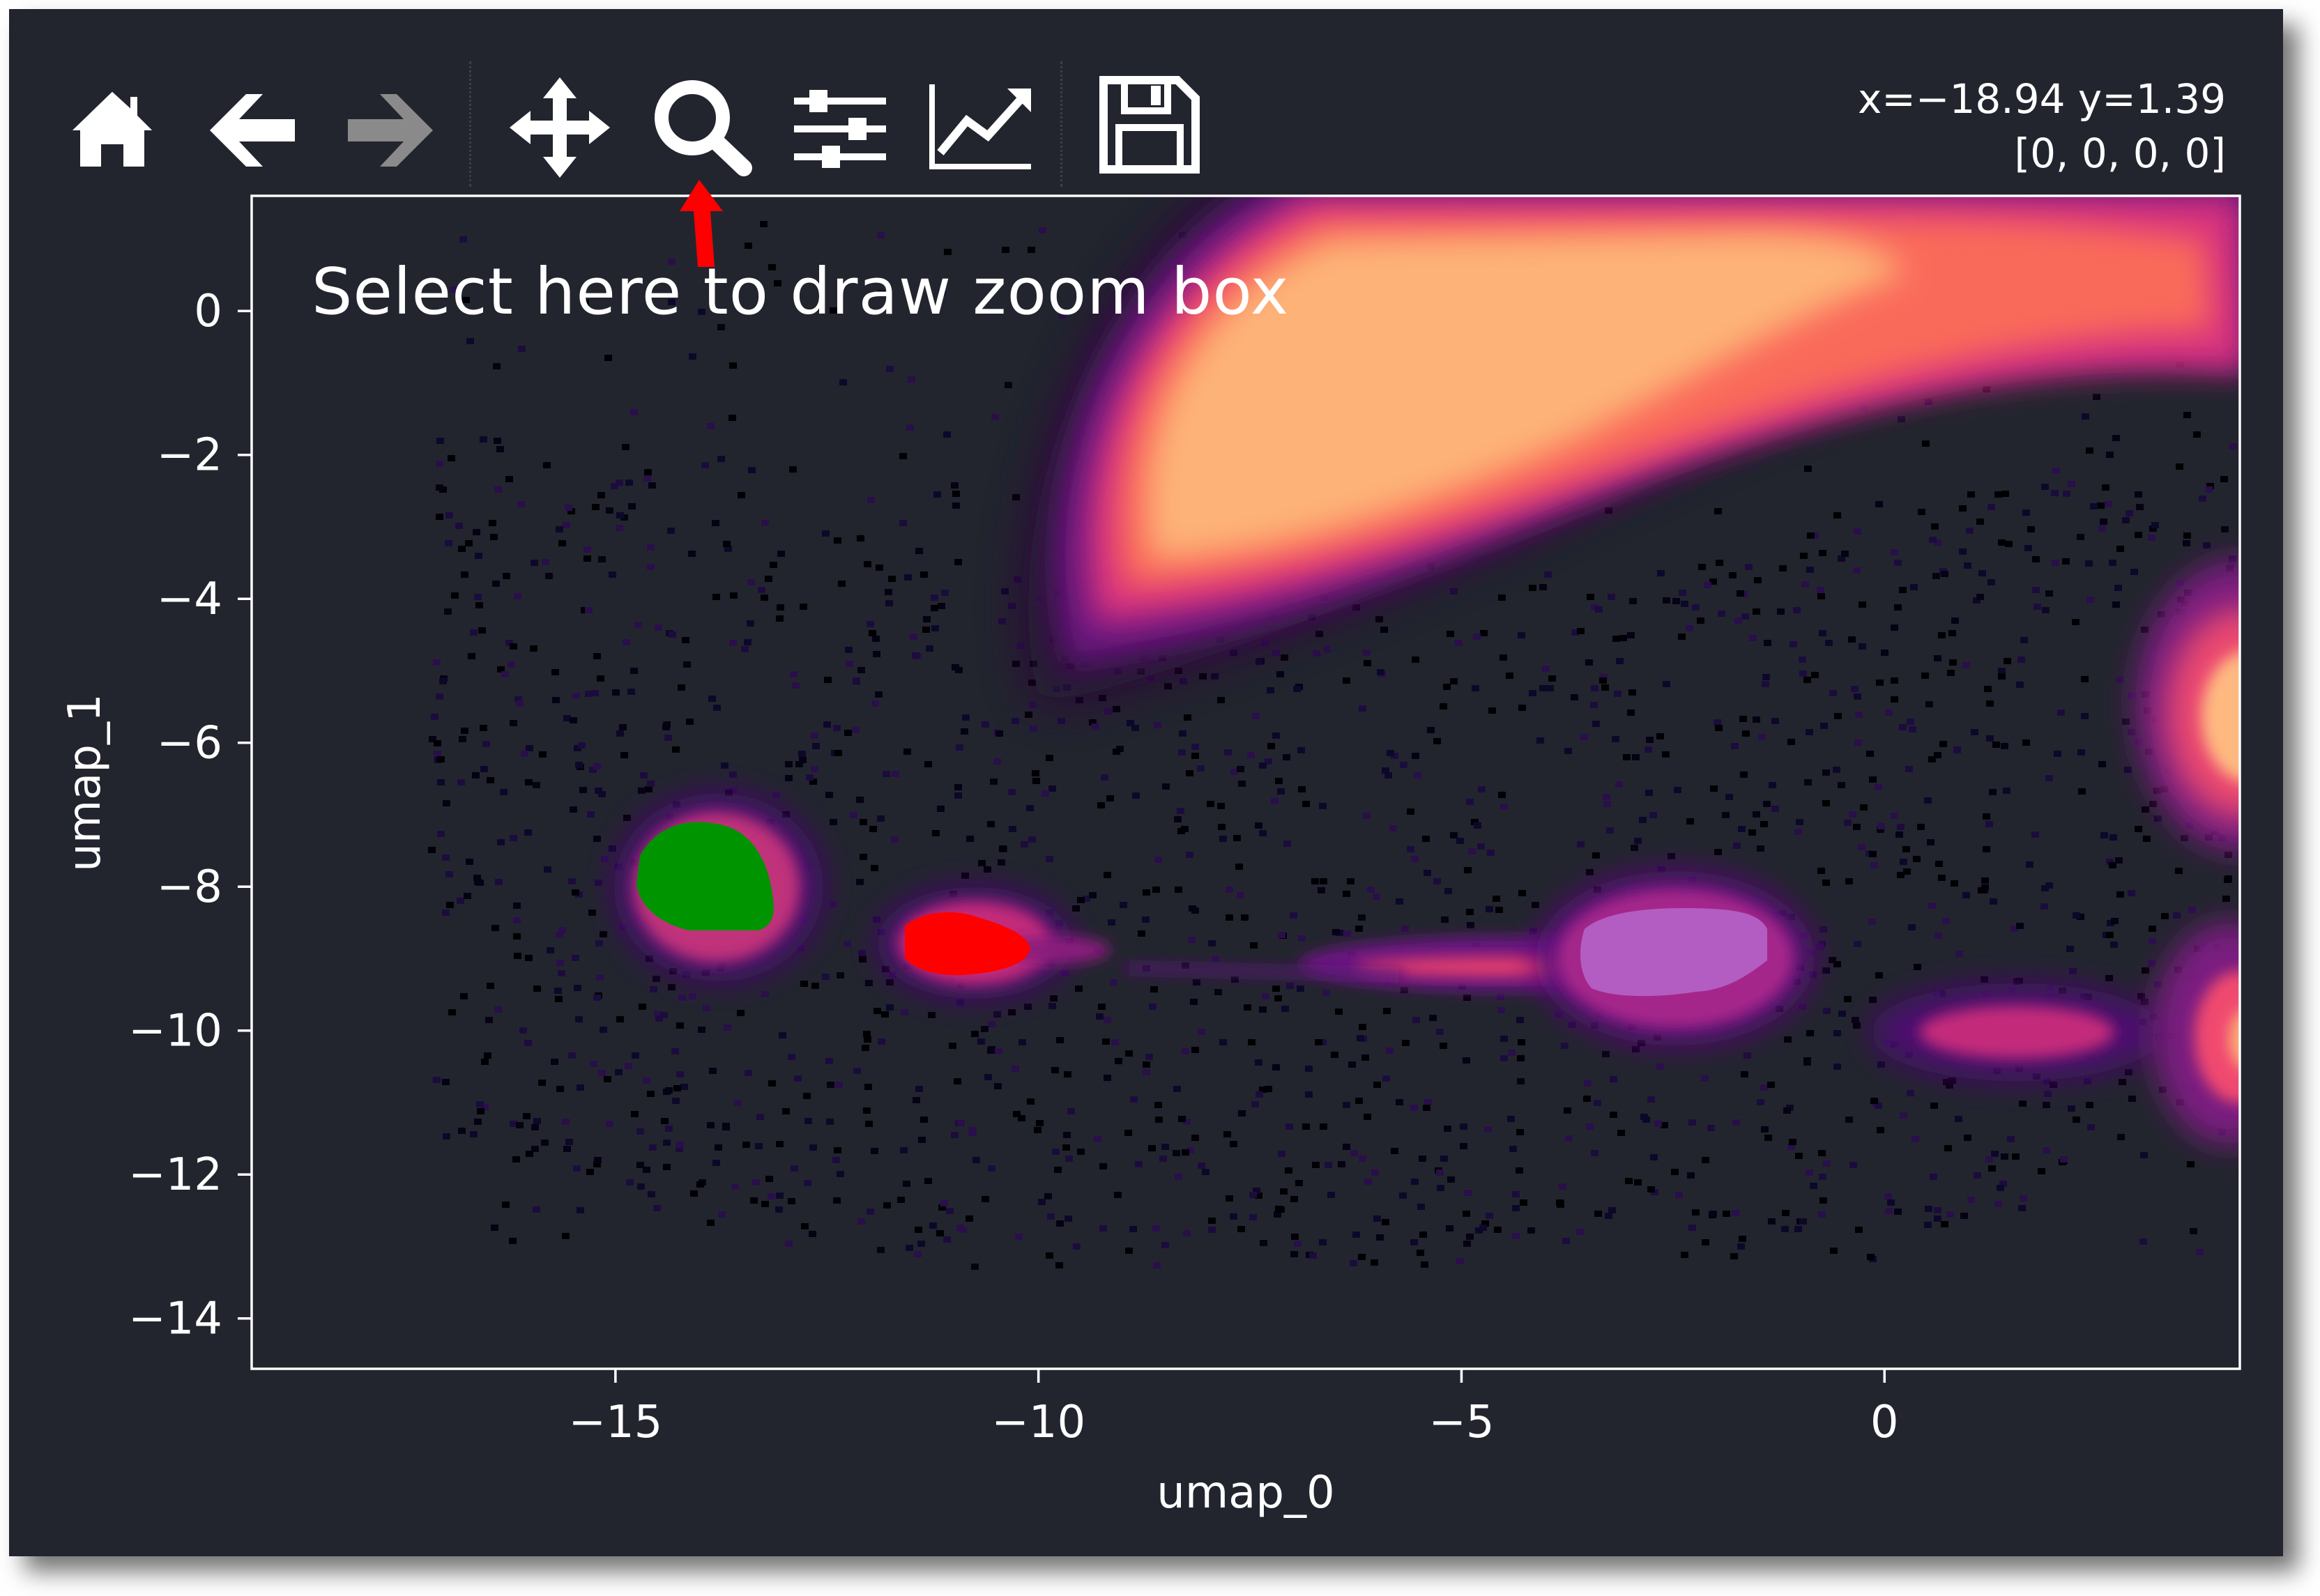 This screenshot has height=1596, width=2320. Describe the element at coordinates (700, 123) in the screenshot. I see `zoom-button` at that location.